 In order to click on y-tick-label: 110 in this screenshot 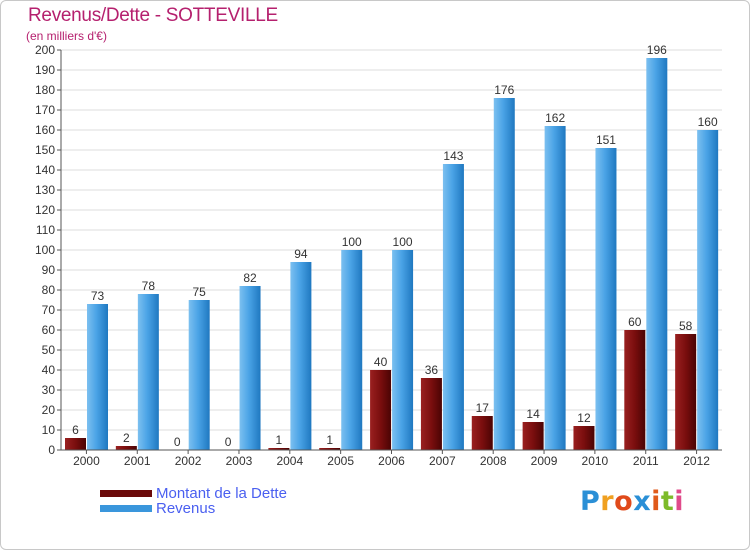, I will do `click(45, 230)`.